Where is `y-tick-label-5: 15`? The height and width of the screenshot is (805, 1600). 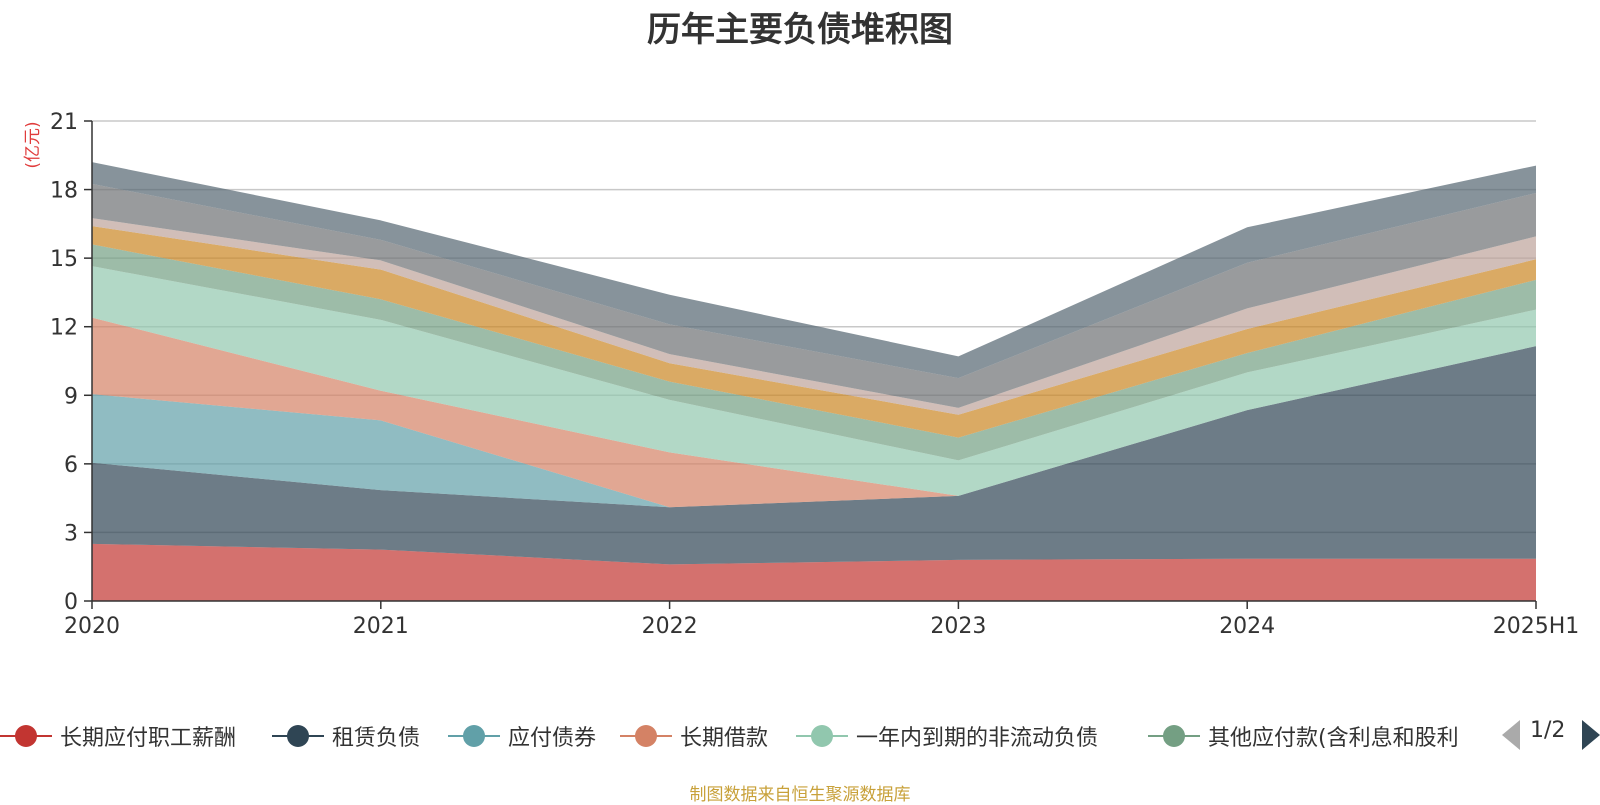
y-tick-label-5: 15 is located at coordinates (64, 259).